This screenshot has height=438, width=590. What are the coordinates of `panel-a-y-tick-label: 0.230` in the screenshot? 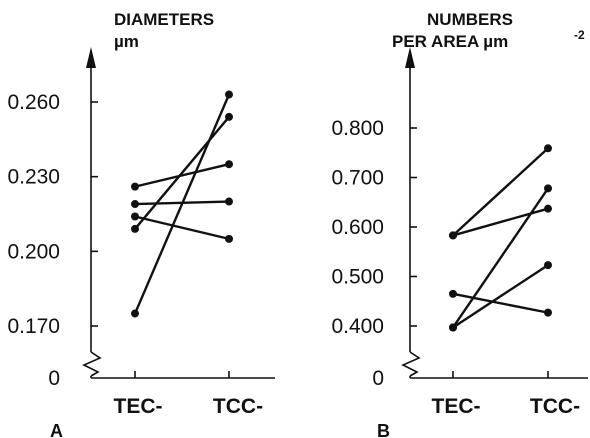 It's located at (33, 177).